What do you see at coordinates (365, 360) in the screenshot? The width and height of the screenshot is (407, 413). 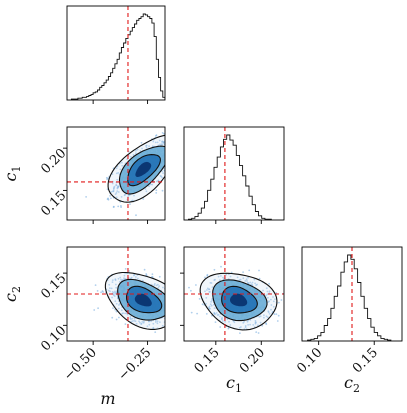 I see `x-tick-label: 0.15` at bounding box center [365, 360].